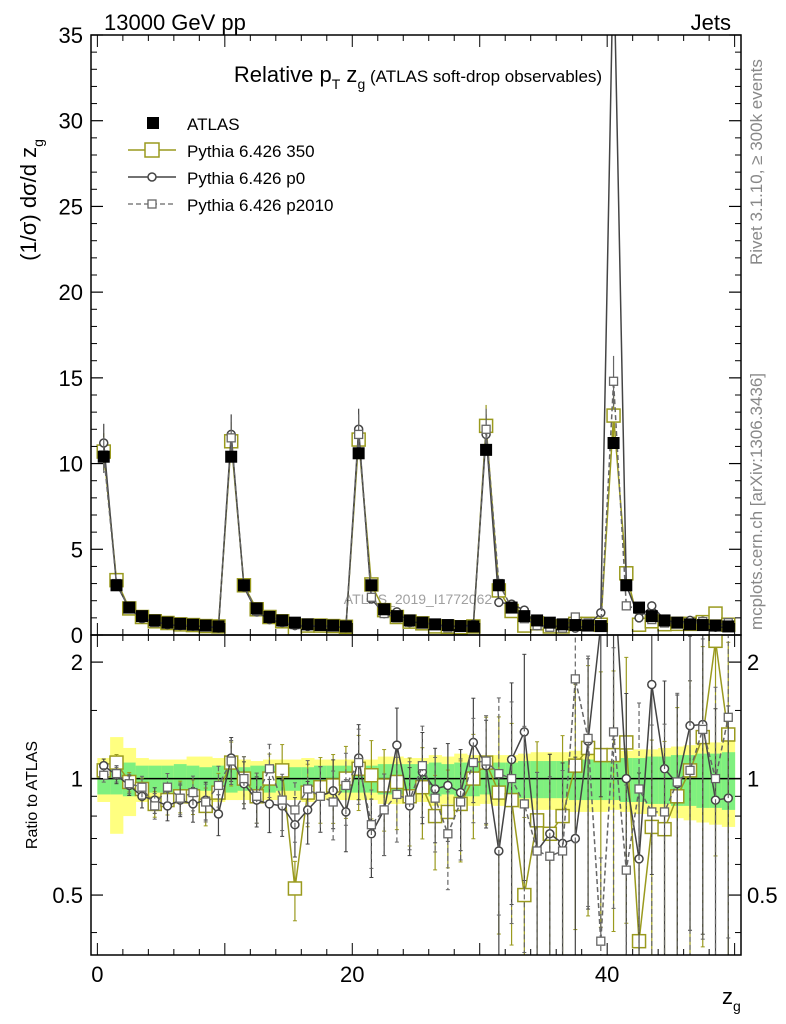  What do you see at coordinates (32, 795) in the screenshot?
I see `ratio-y-axis-label: Ratio to ATLAS` at bounding box center [32, 795].